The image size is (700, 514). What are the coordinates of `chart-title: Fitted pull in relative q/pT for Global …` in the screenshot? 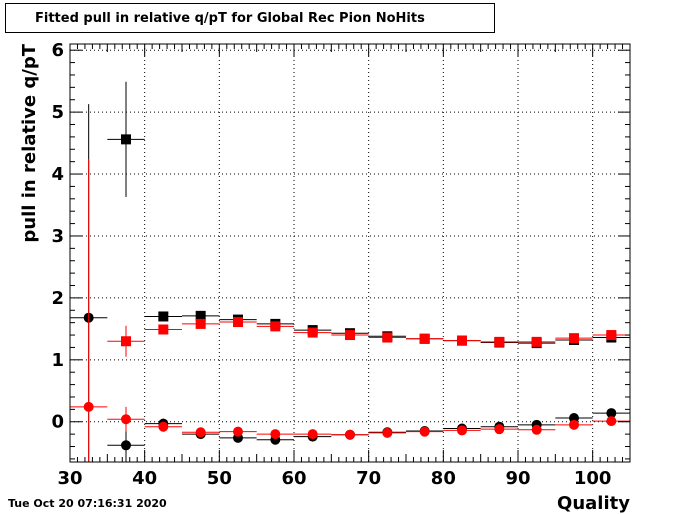 It's located at (230, 18).